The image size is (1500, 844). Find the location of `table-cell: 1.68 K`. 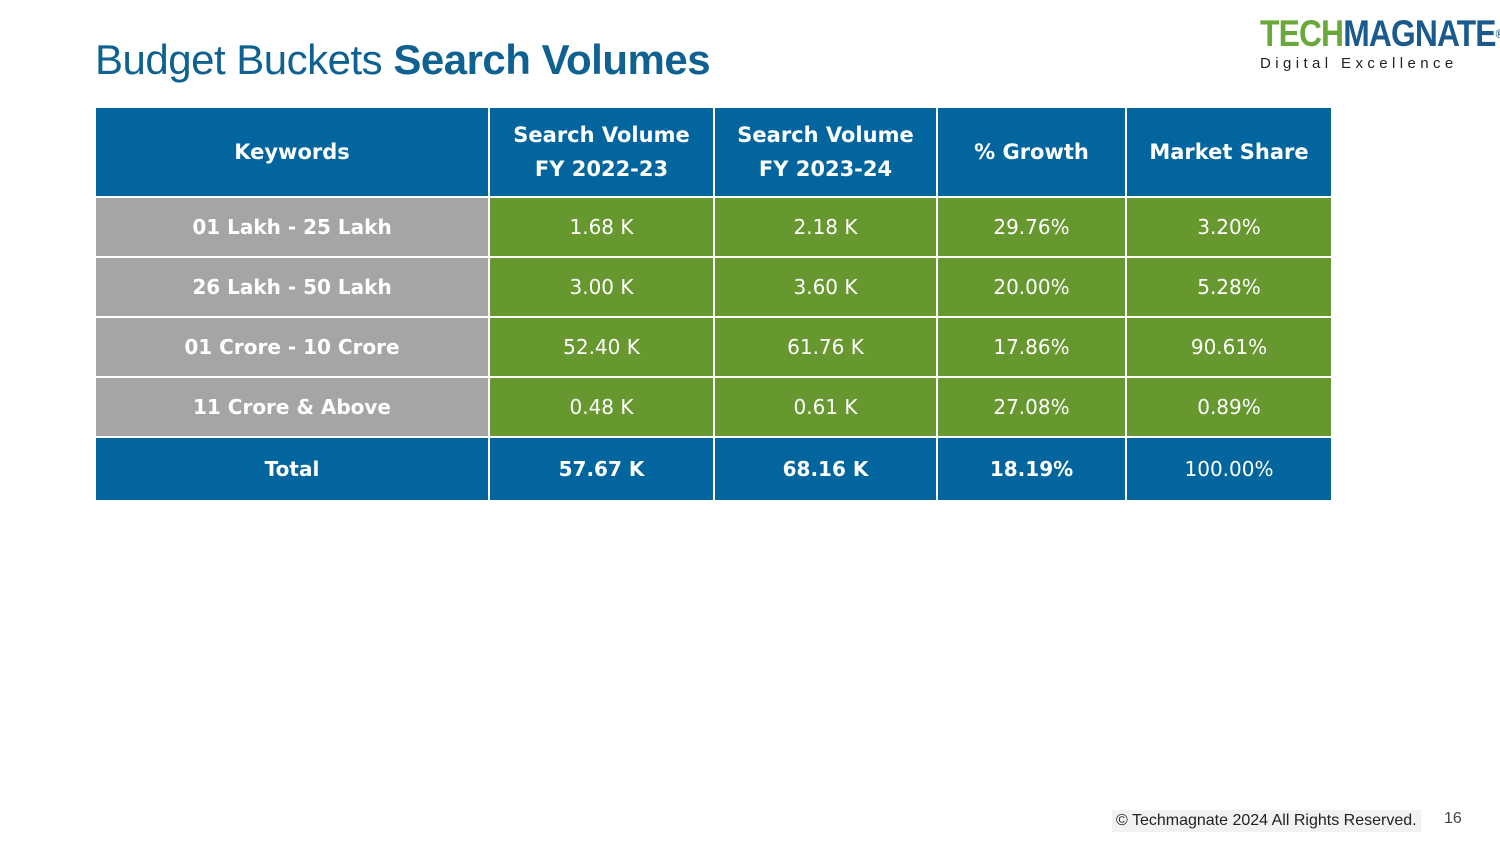

table-cell: 1.68 K is located at coordinates (601, 227).